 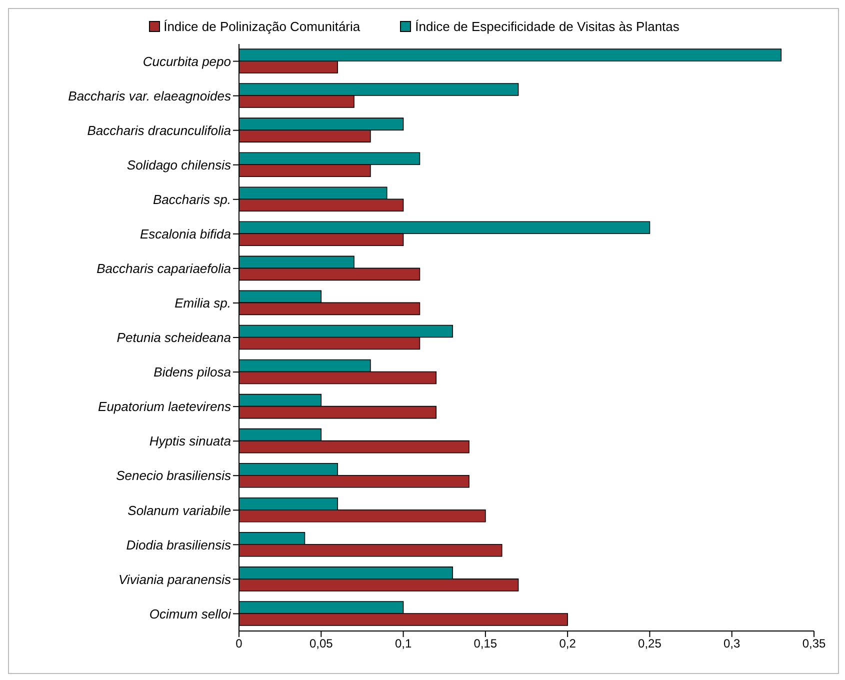 I want to click on x-tick-label: 0,05, so click(x=321, y=643).